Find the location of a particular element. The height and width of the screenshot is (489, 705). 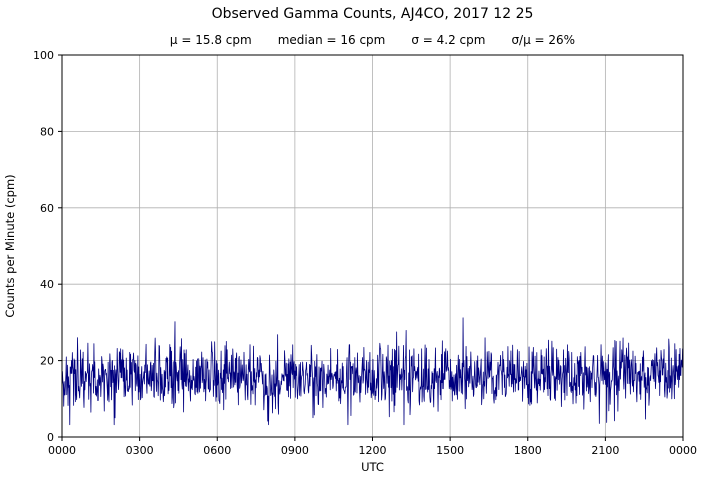

x-tick-label: 0300 is located at coordinates (140, 450).